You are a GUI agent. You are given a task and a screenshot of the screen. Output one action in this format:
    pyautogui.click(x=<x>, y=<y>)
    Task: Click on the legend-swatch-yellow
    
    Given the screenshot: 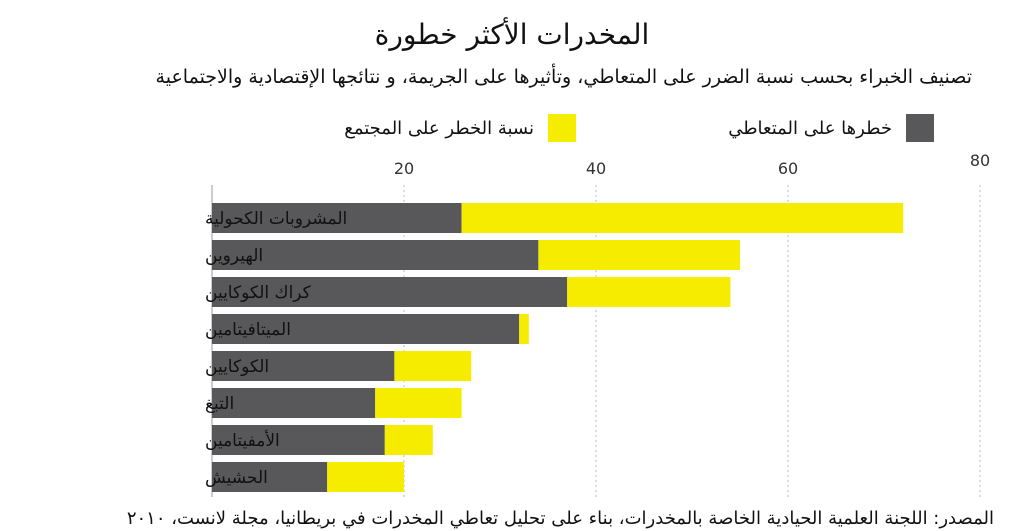 What is the action you would take?
    pyautogui.click(x=562, y=128)
    